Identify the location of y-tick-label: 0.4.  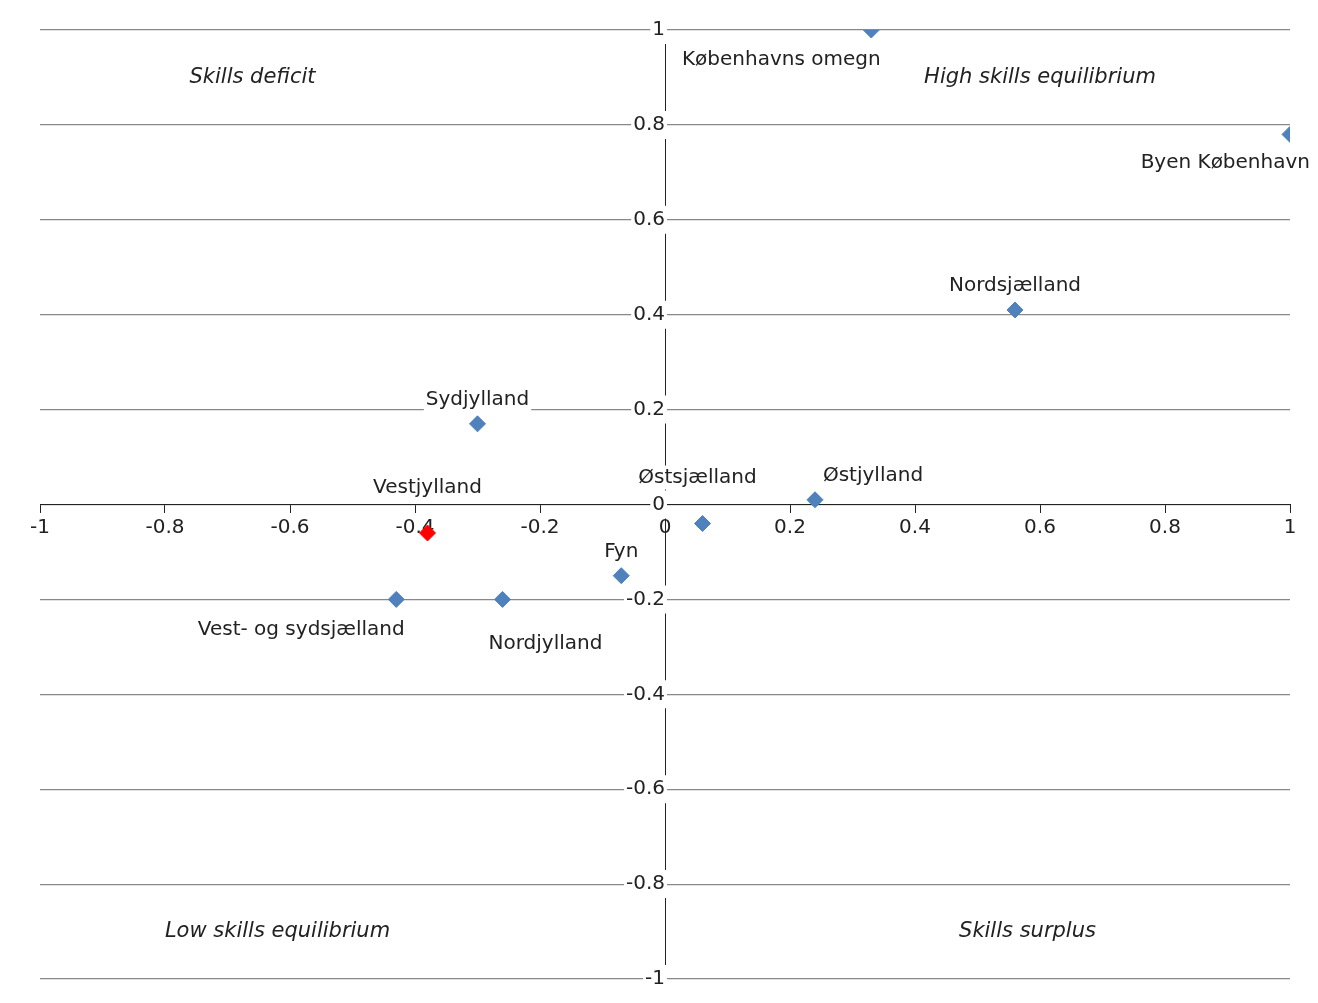
(649, 312).